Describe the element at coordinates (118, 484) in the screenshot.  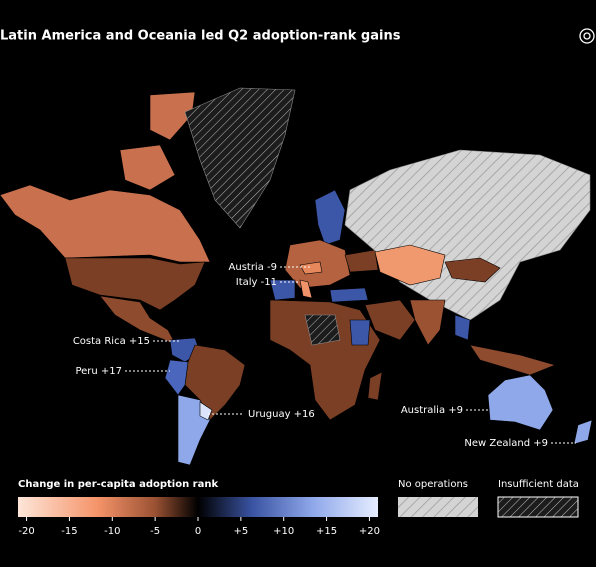
I see `legend-title: Change in per-capita adoption rank` at that location.